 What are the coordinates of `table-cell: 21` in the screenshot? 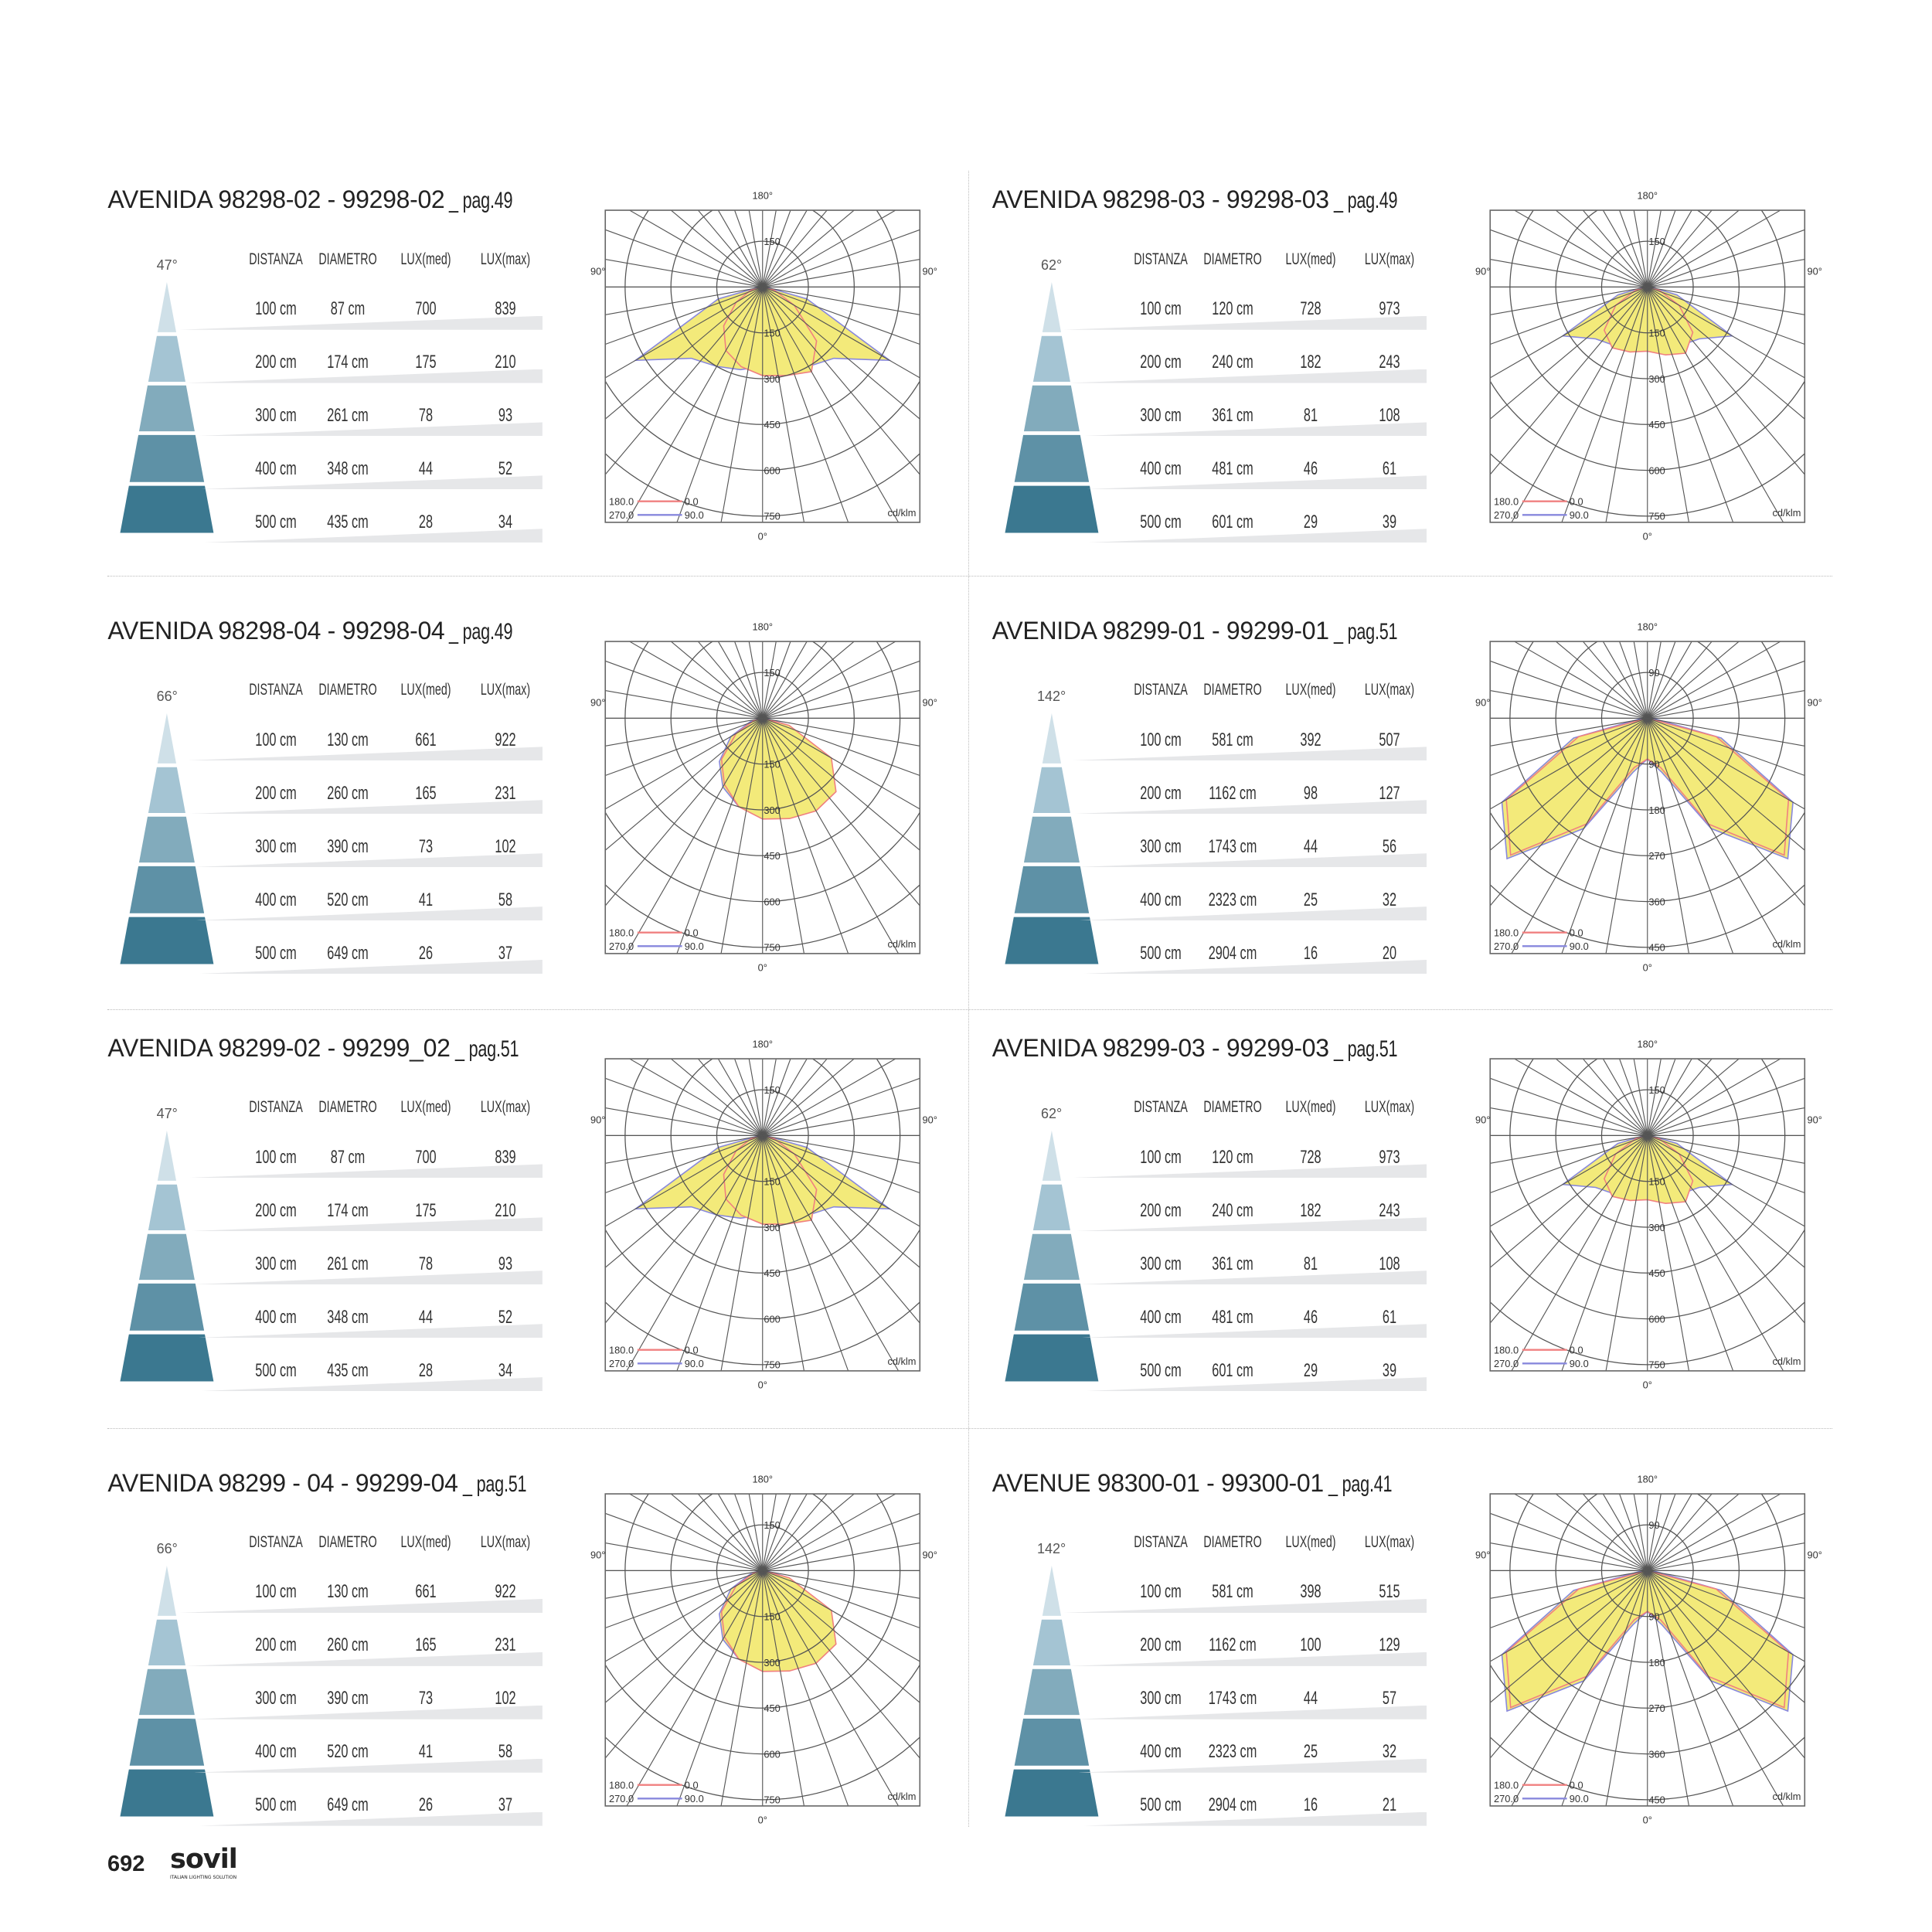 It's located at (1390, 1805).